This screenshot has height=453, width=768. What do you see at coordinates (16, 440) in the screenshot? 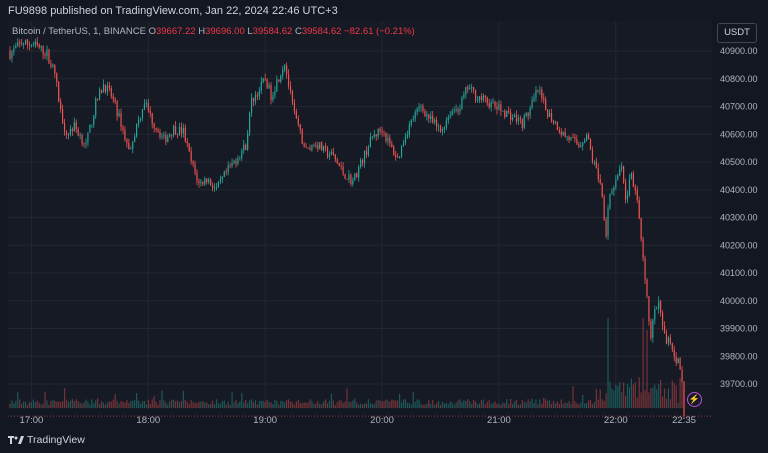
I see `tradingview-logo-icon` at bounding box center [16, 440].